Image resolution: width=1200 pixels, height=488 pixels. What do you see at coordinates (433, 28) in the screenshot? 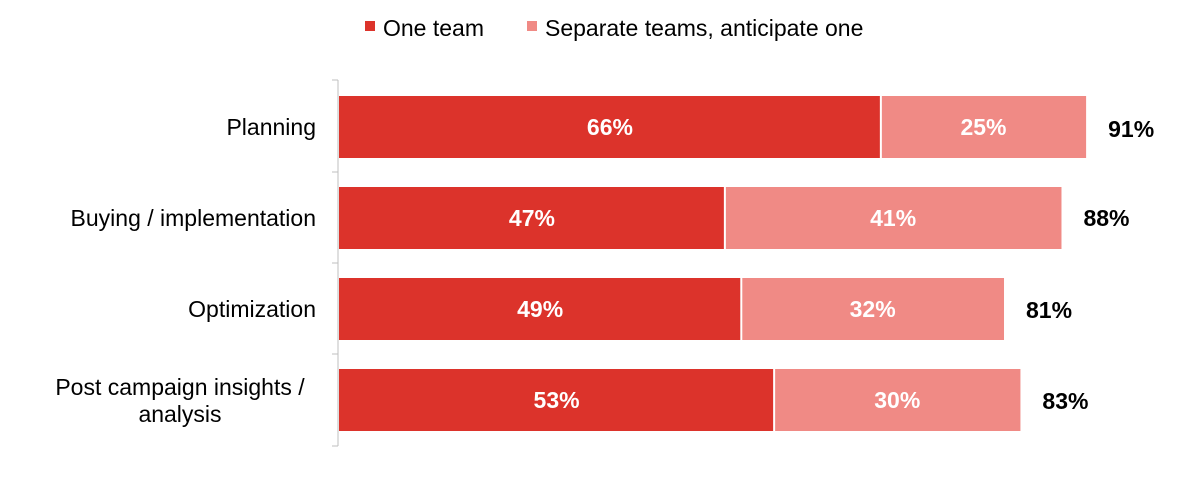
I see `legend-label: One team` at bounding box center [433, 28].